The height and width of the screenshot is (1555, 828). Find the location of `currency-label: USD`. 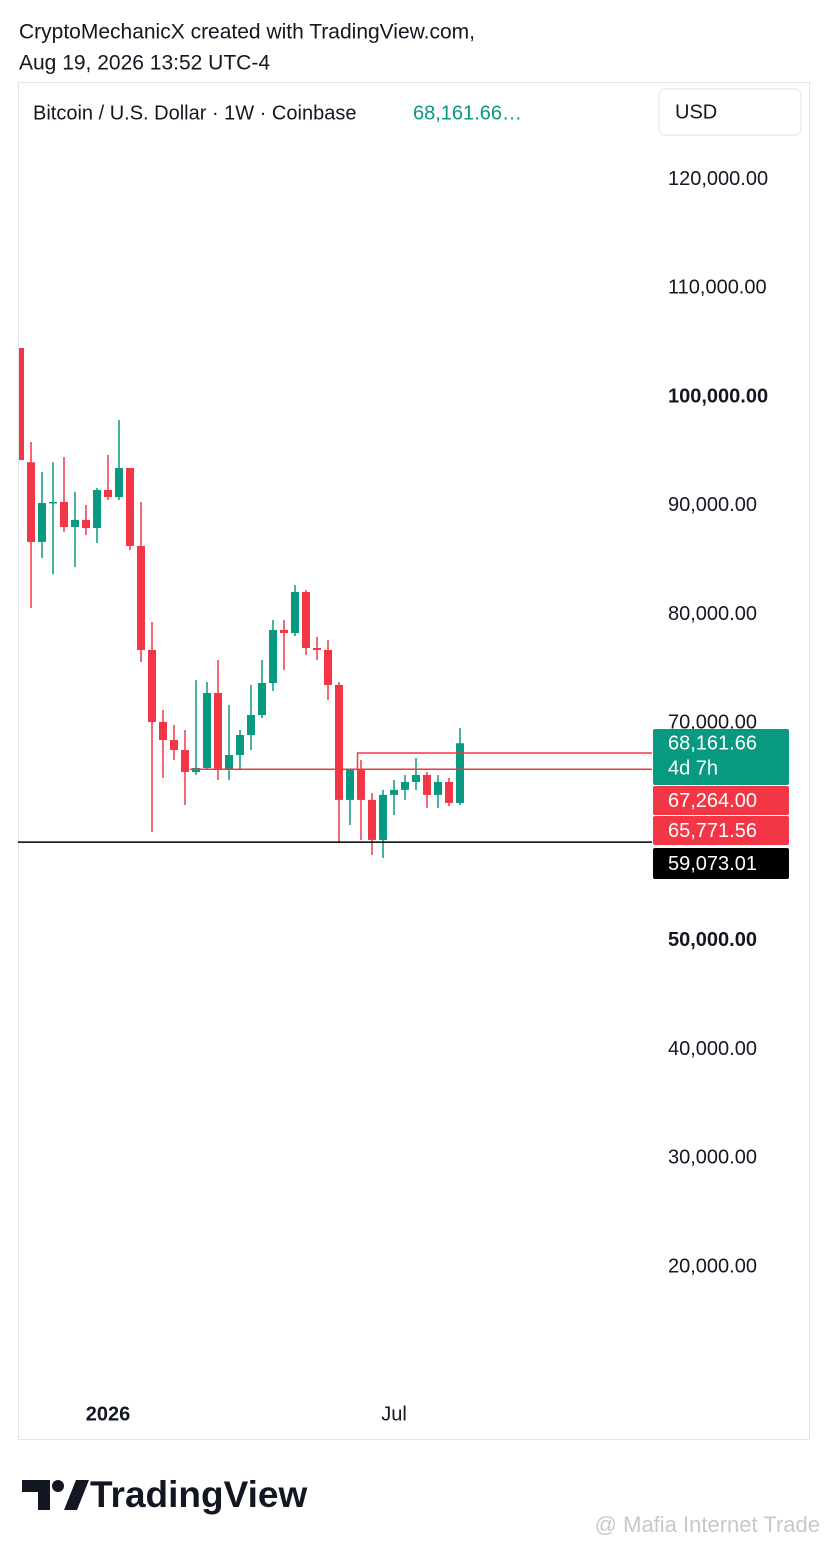

currency-label: USD is located at coordinates (696, 112).